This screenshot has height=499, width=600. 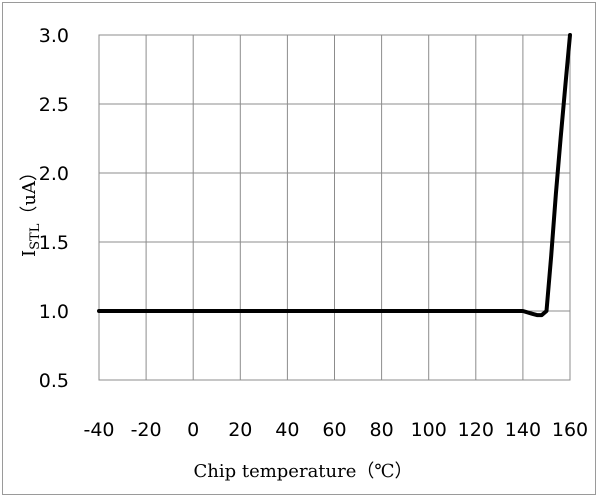 I want to click on y-tick-label: 3.0, so click(x=54, y=36).